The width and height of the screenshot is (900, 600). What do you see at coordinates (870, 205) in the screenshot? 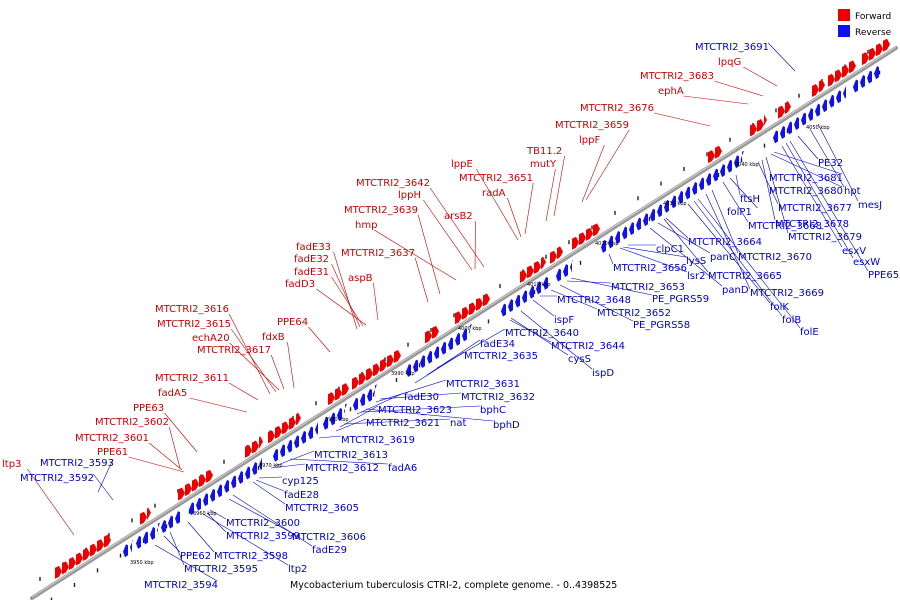
I see `reverse-gene-label: mesJ` at bounding box center [870, 205].